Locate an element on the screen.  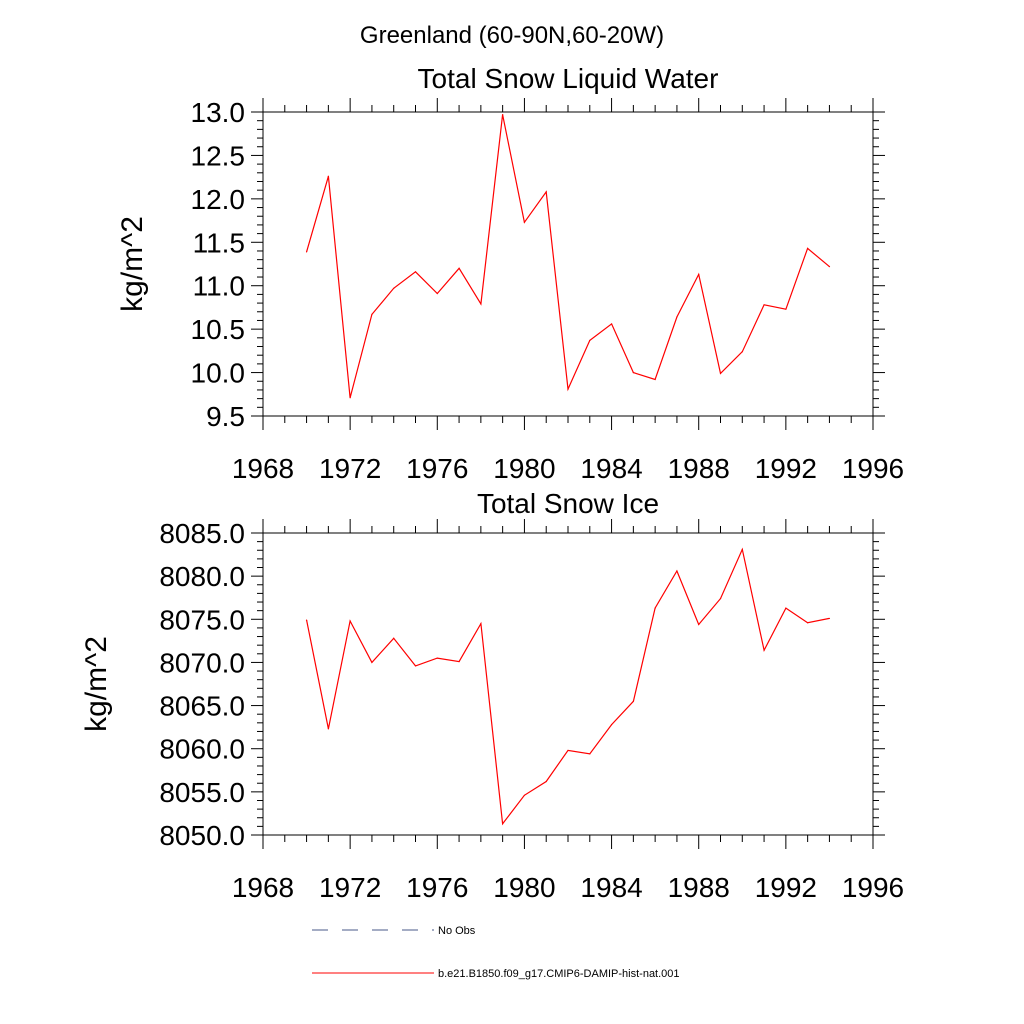
y-tick-label: 12.5 is located at coordinates (218, 155).